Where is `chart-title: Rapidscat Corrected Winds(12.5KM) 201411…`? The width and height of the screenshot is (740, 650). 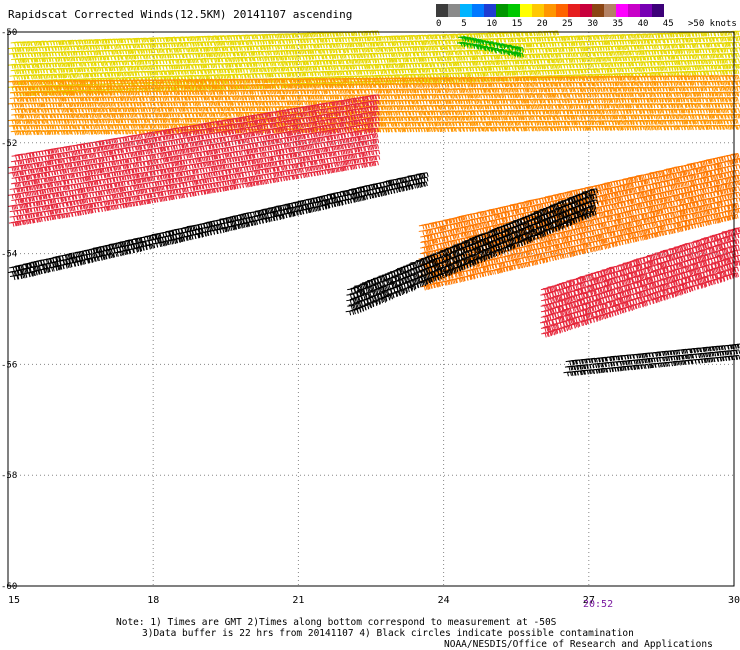
chart-title: Rapidscat Corrected Winds(12.5KM) 201411… is located at coordinates (180, 14).